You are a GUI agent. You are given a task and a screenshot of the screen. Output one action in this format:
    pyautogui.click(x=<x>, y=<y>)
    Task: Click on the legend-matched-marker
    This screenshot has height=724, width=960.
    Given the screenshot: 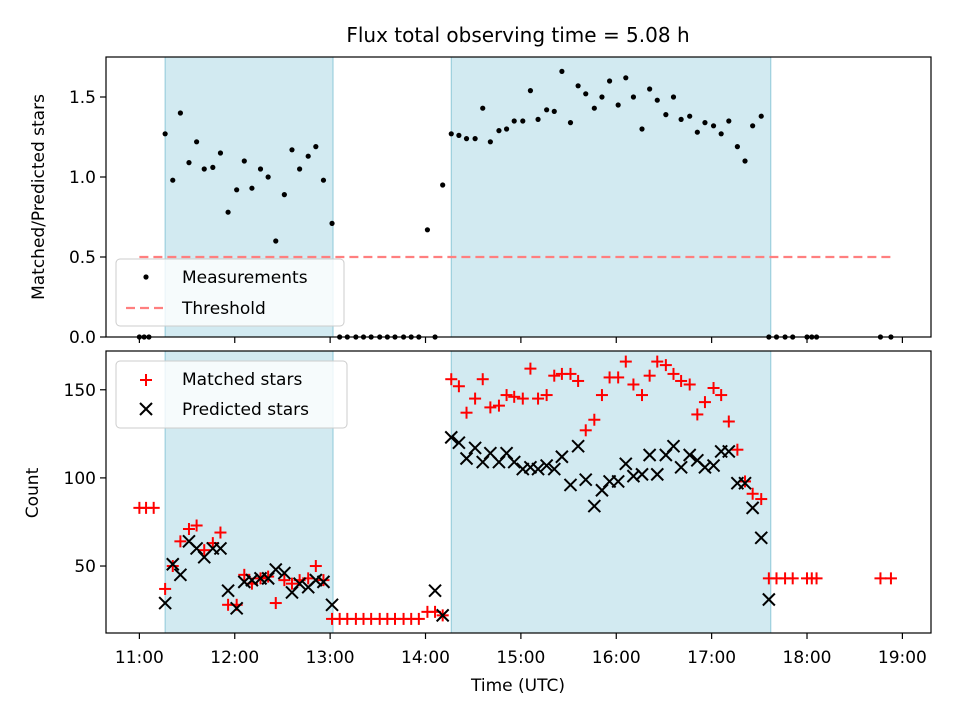 What is the action you would take?
    pyautogui.click(x=146, y=380)
    